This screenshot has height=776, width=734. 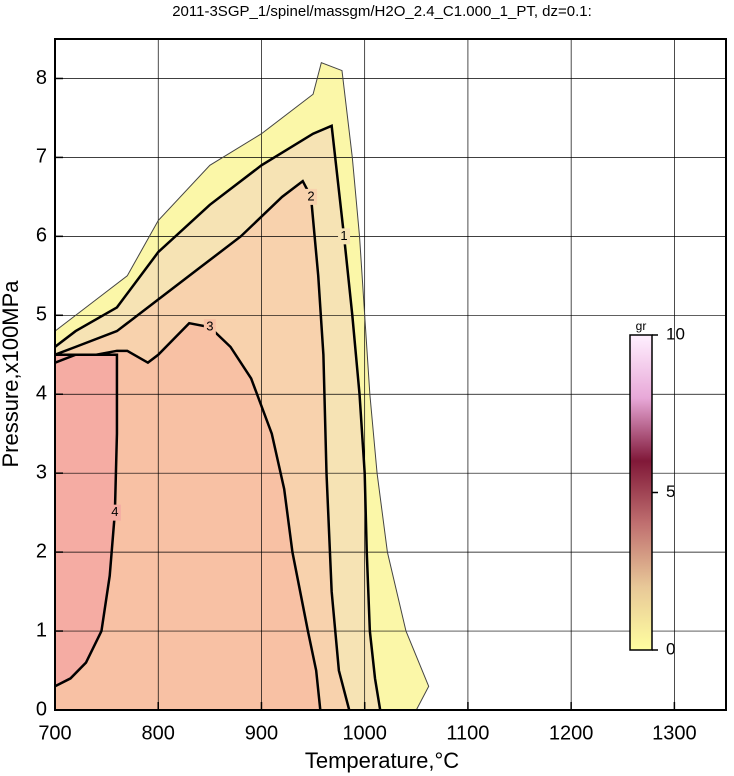 What do you see at coordinates (571, 733) in the screenshot?
I see `x-tick-label: 1200` at bounding box center [571, 733].